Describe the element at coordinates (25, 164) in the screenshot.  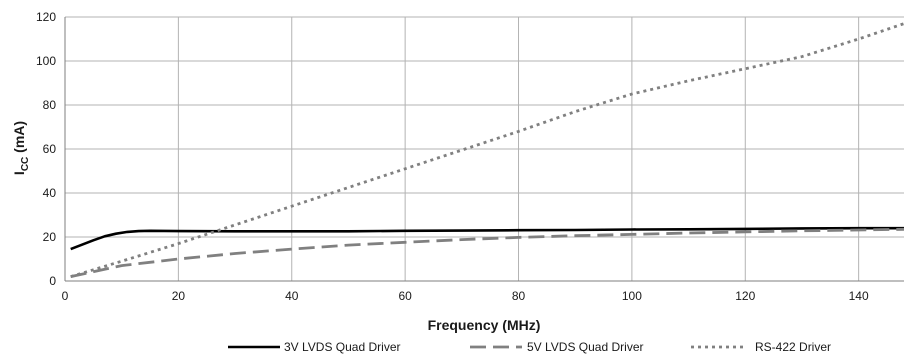
I see `y-axis-title-sub: CC` at that location.